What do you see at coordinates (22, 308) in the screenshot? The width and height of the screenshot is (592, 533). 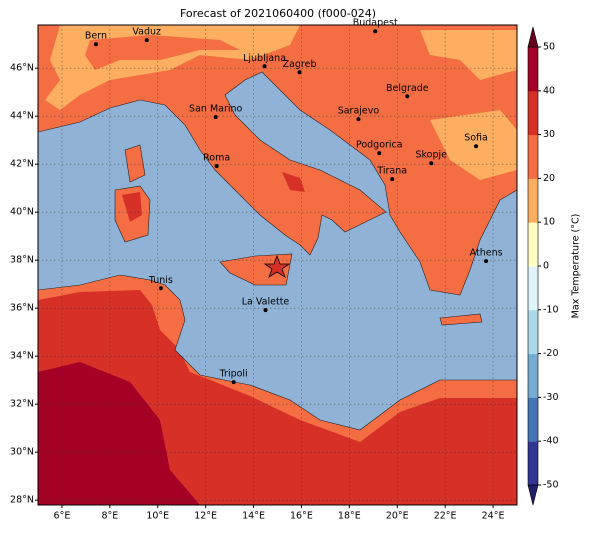 I see `y-tick-label: 36°N` at bounding box center [22, 308].